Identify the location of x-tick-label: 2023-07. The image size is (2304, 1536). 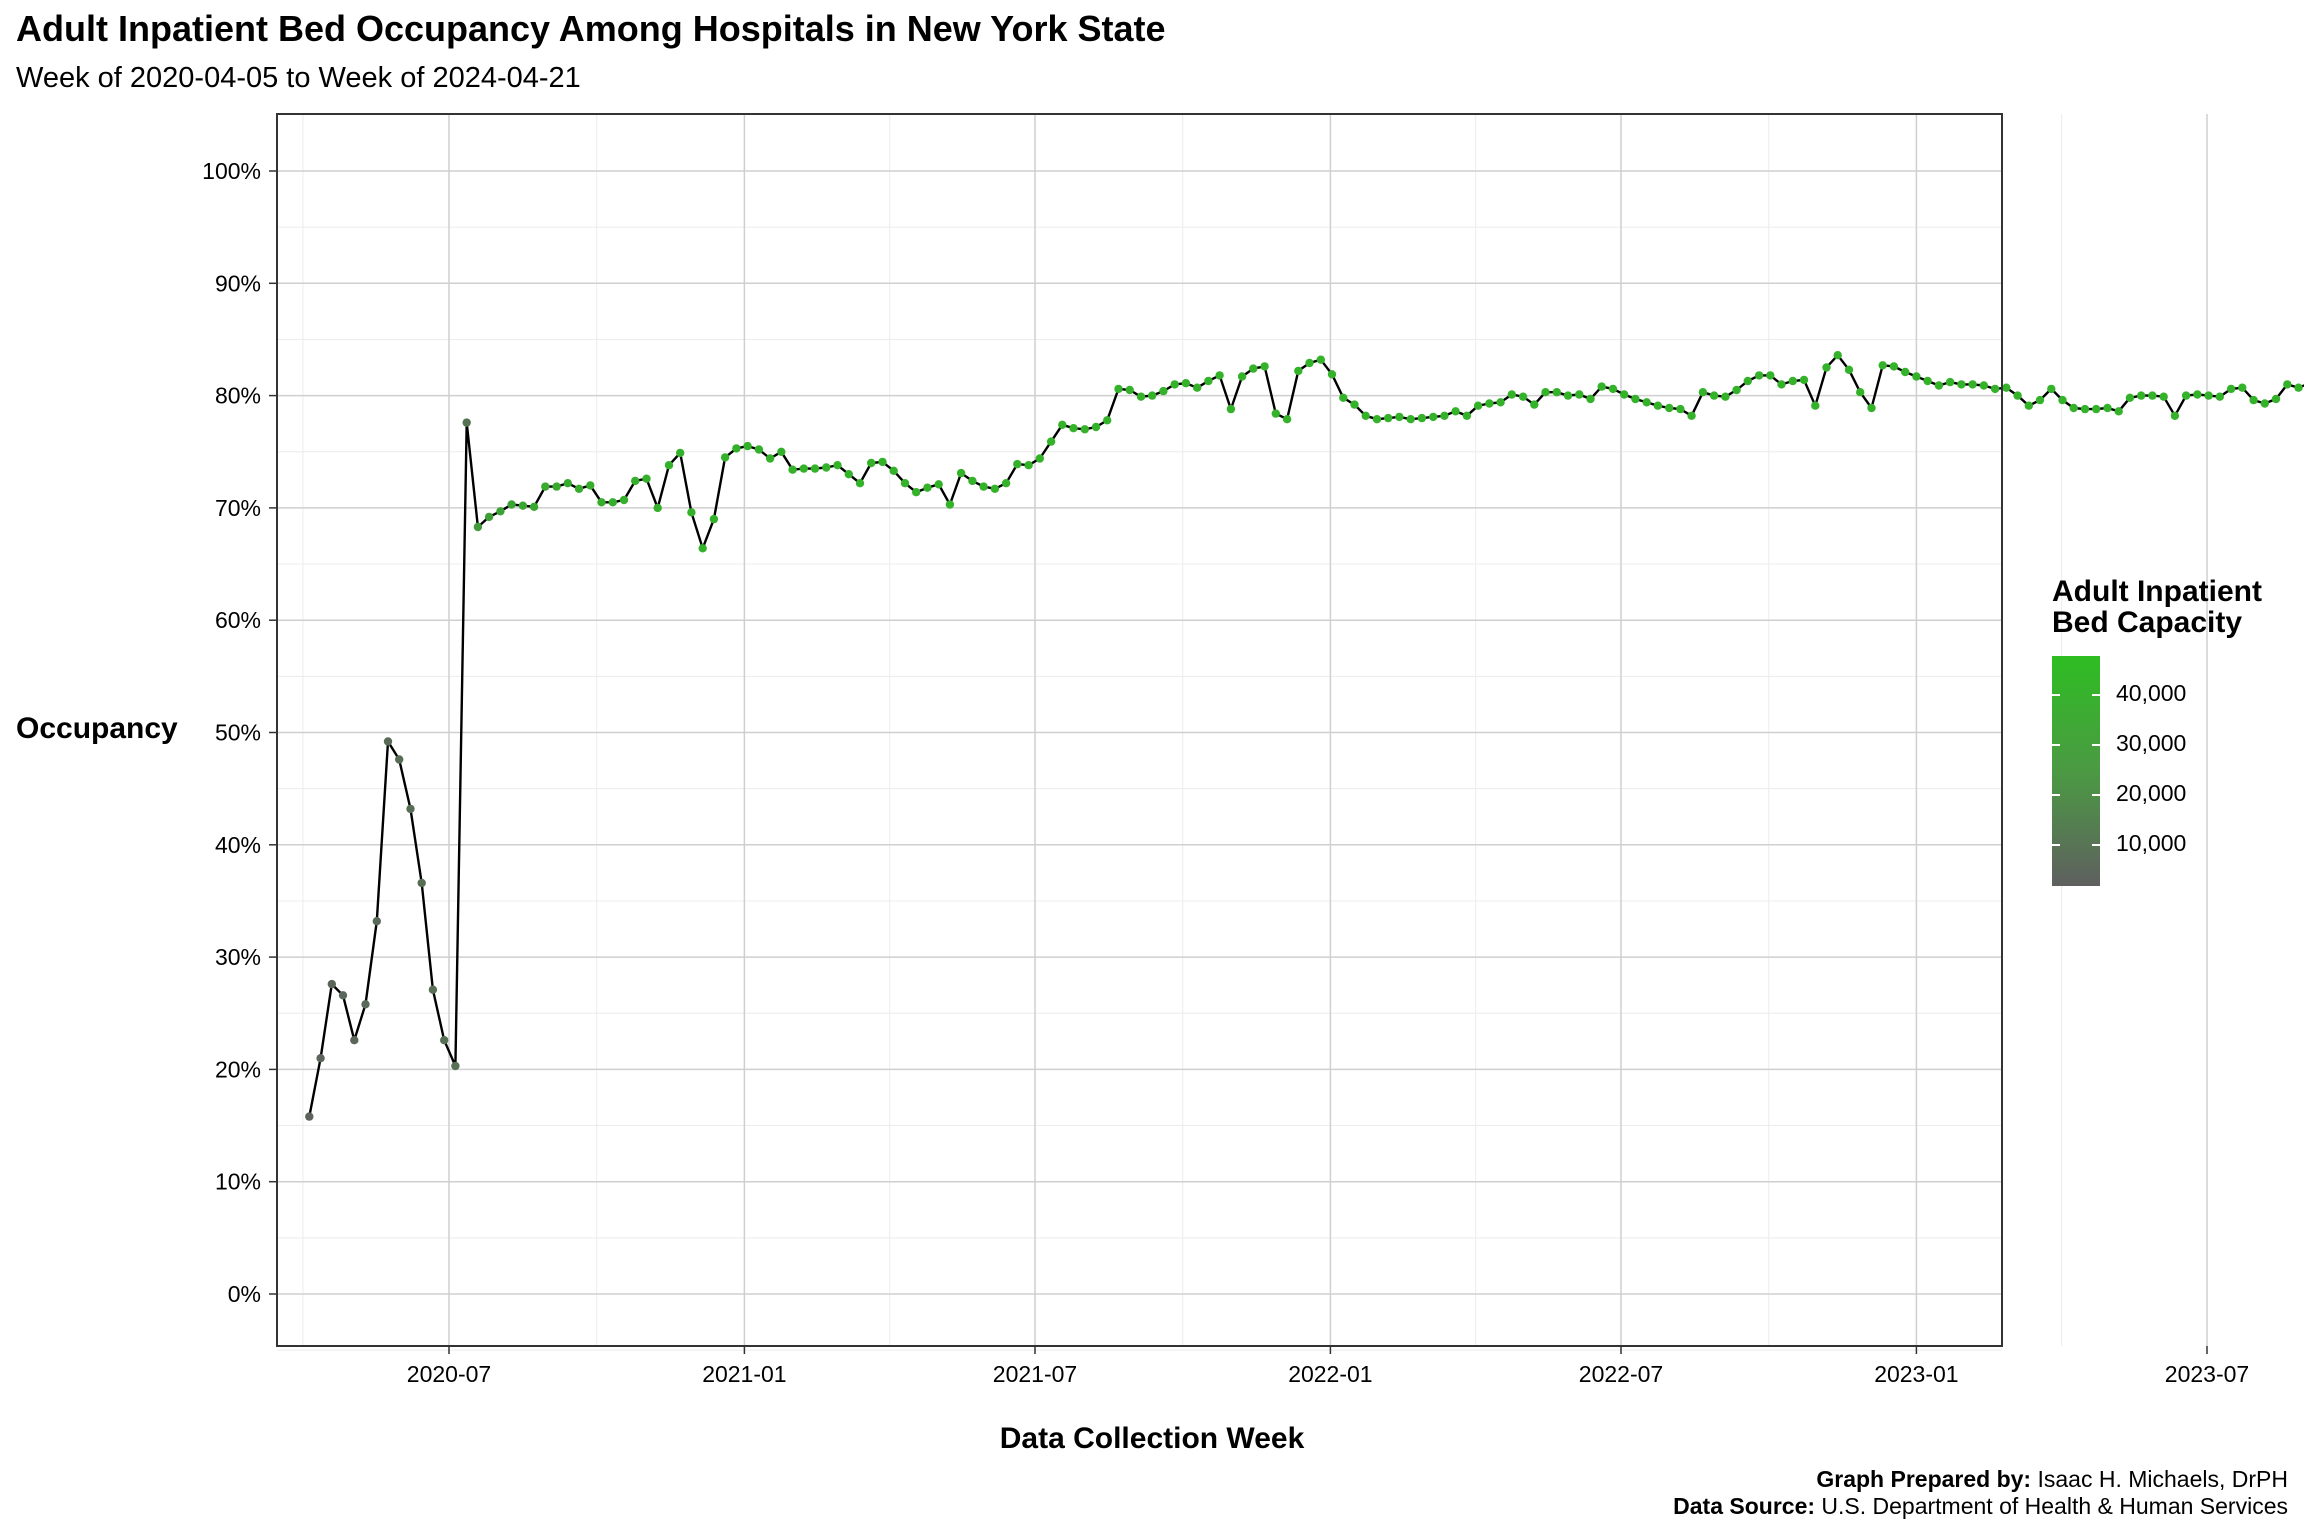
(2207, 1374).